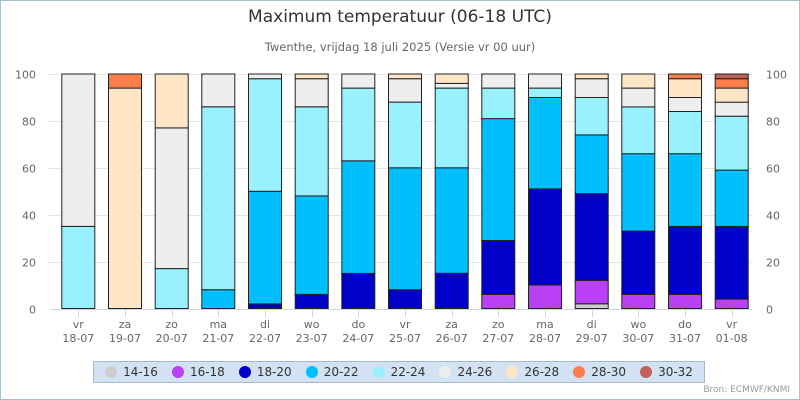 The height and width of the screenshot is (400, 800). What do you see at coordinates (25, 75) in the screenshot?
I see `y-tick-label-left: 100` at bounding box center [25, 75].